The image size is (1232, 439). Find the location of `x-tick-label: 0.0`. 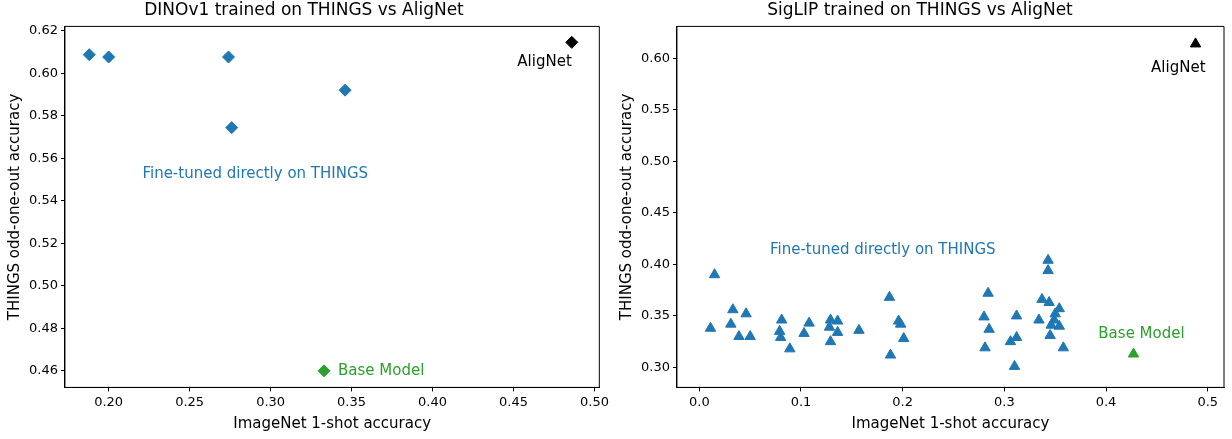

x-tick-label: 0.0 is located at coordinates (699, 401).